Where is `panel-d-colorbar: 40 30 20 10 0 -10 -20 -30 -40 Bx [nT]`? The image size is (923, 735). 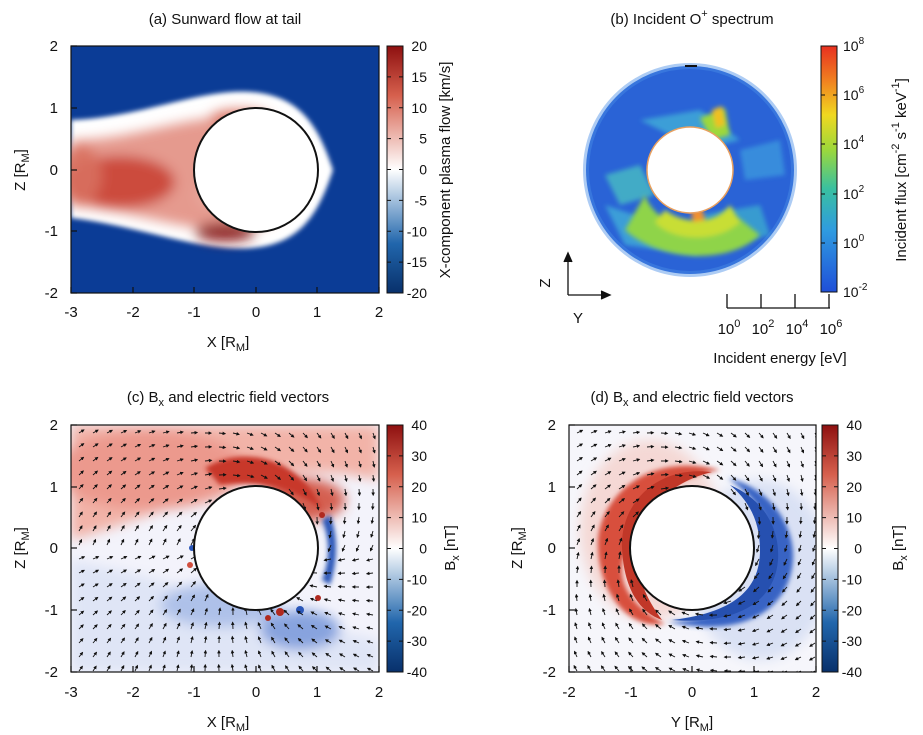
panel-d-colorbar: 40 30 20 10 0 -10 -20 -30 -40 Bx [nT] is located at coordinates (865, 548).